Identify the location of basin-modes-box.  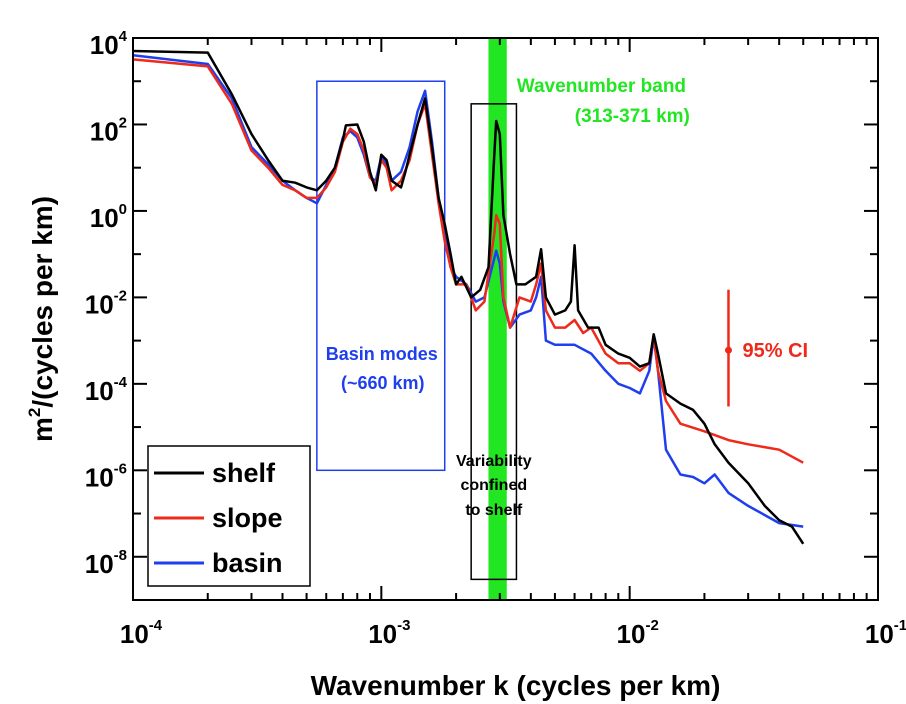
(381, 276).